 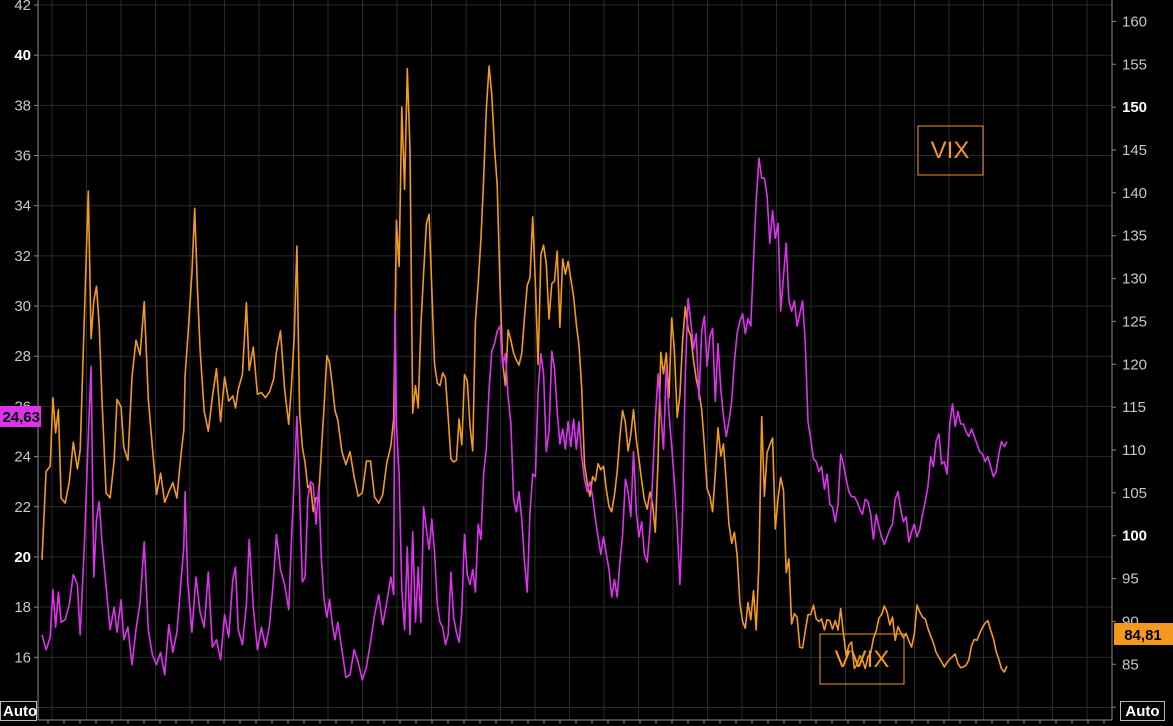 I want to click on right-tick-label: 155, so click(x=1134, y=64).